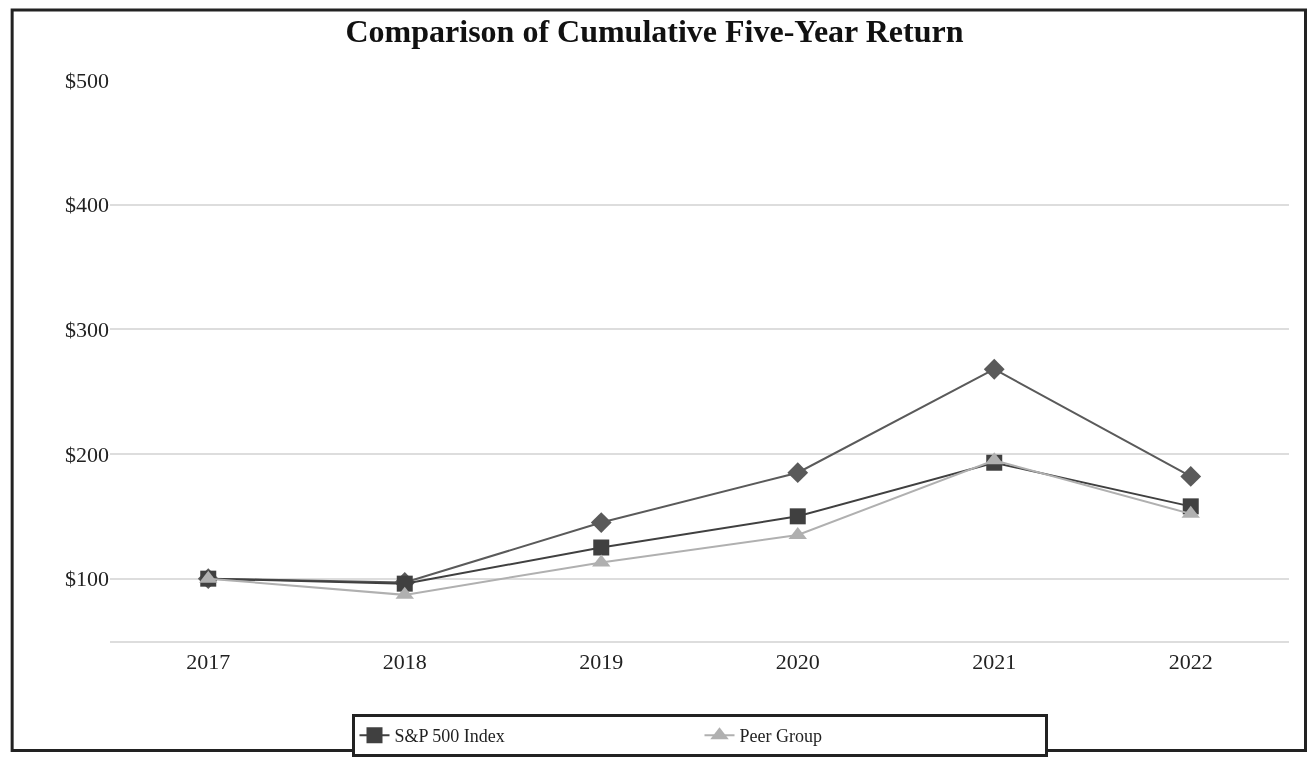 The height and width of the screenshot is (769, 1309). What do you see at coordinates (1190, 662) in the screenshot?
I see `x-tick-label: 2022` at bounding box center [1190, 662].